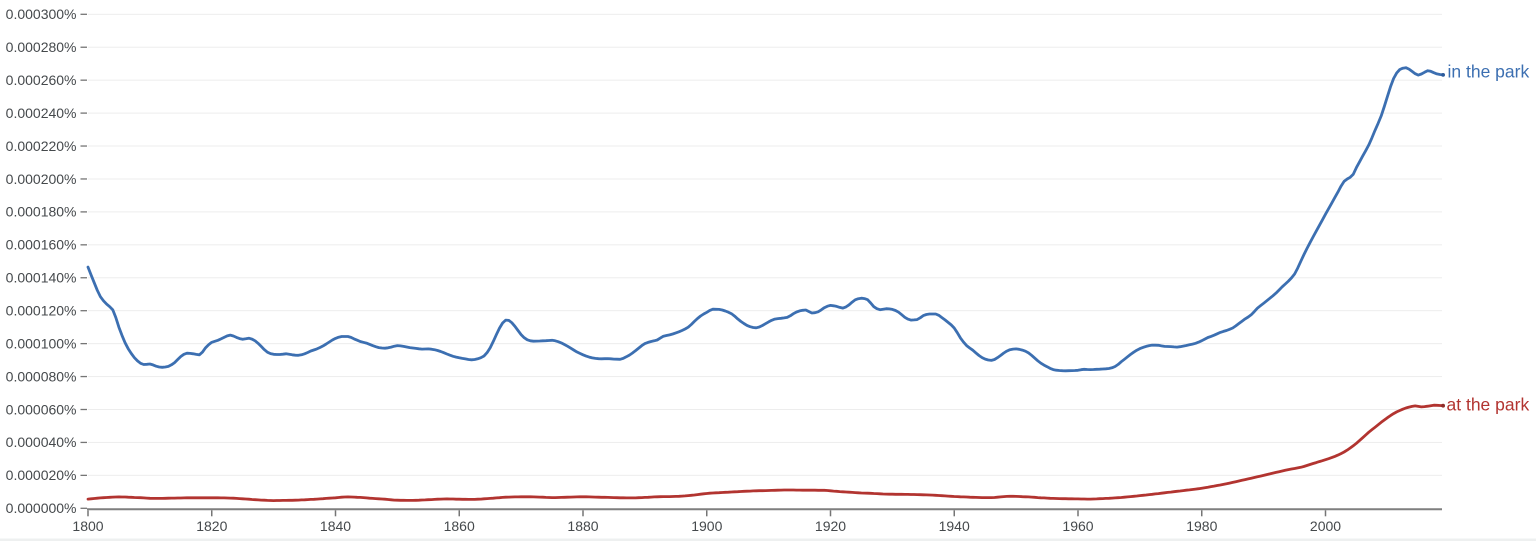 Image resolution: width=1536 pixels, height=541 pixels. I want to click on svg-text: 0.000260%, so click(41, 80).